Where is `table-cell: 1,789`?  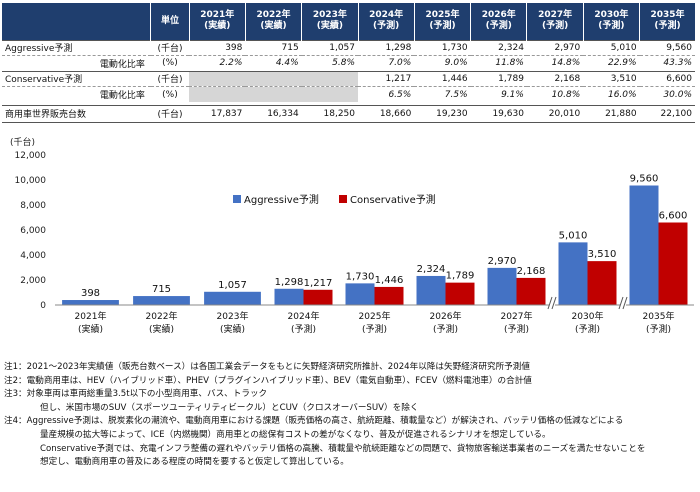 table-cell: 1,789 is located at coordinates (498, 78).